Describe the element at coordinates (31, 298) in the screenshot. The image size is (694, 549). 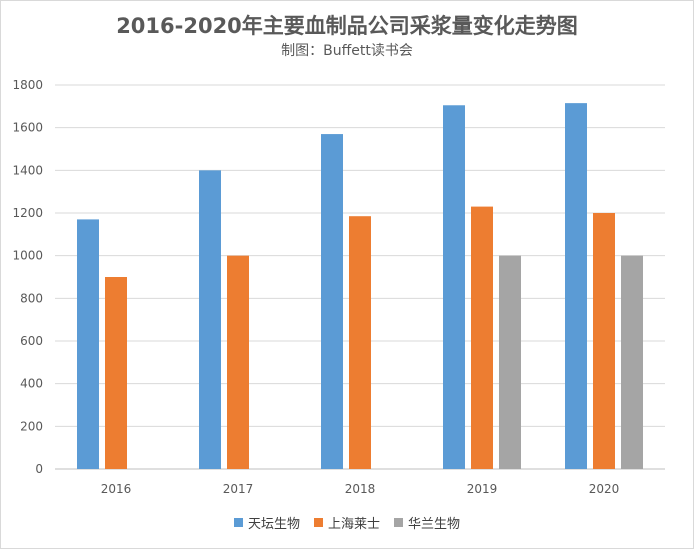
I see `y-tick-label: 800` at that location.